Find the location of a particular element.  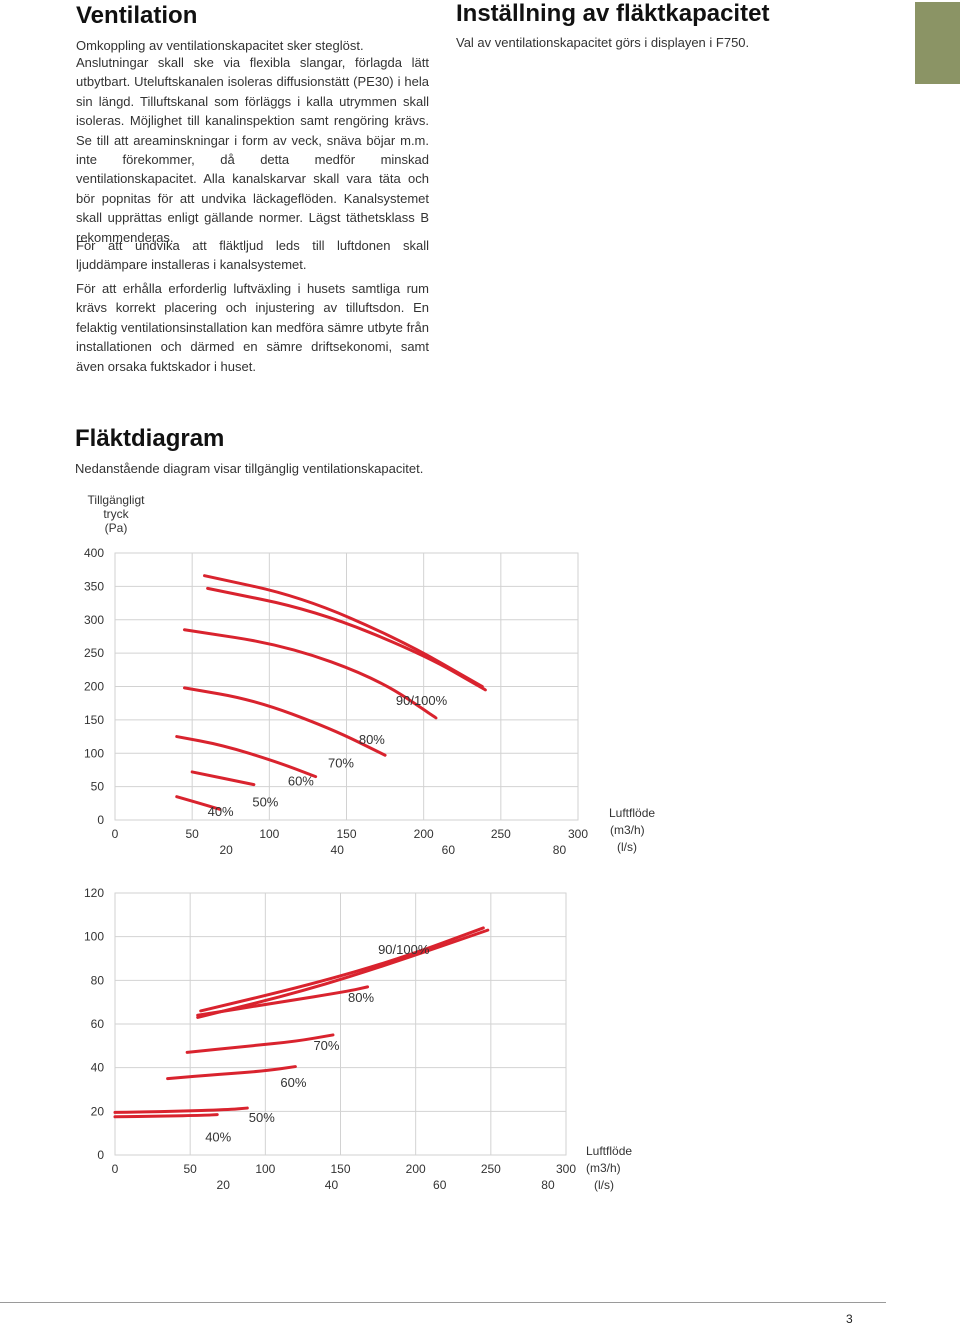

chart-0-y-axis-label: Tillgängligt is located at coordinates (117, 500).